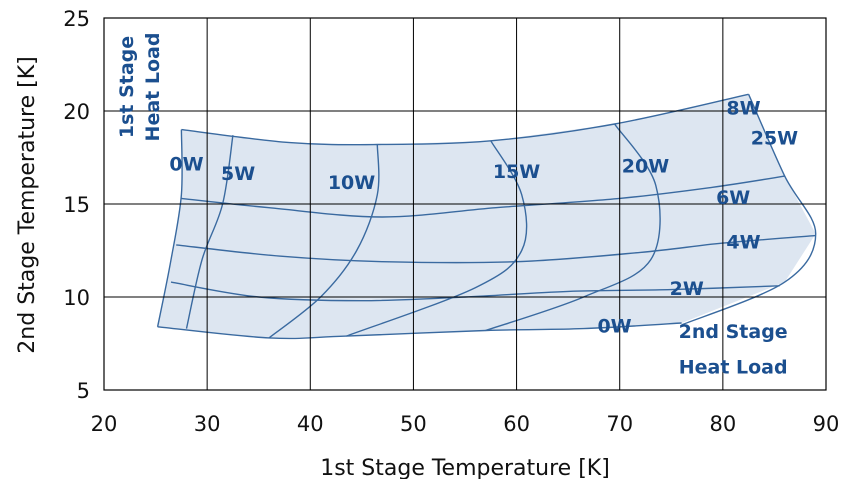 The image size is (849, 479). I want to click on y-axis-title: 2nd Stage Temperature [K], so click(27, 204).